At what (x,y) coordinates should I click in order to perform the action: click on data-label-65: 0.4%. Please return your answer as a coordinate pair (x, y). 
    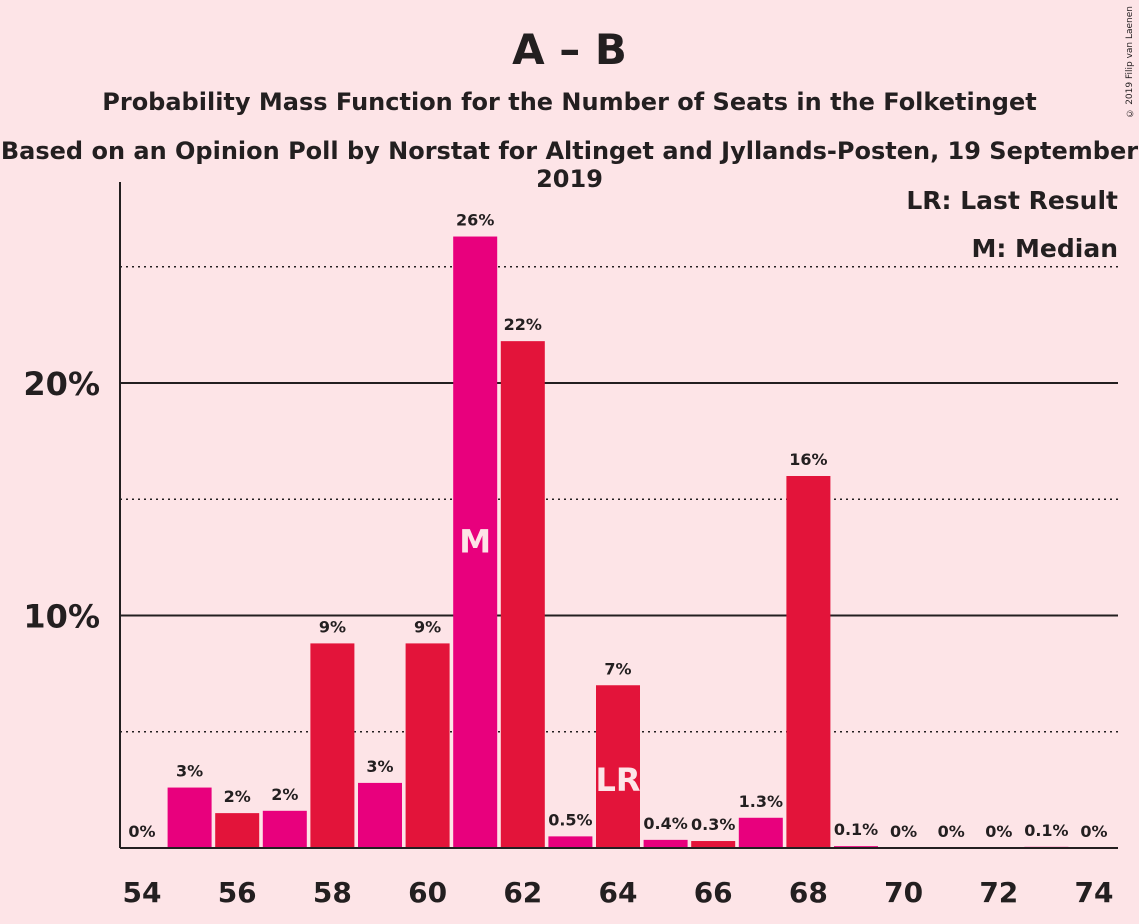
    Looking at the image, I should click on (665, 823).